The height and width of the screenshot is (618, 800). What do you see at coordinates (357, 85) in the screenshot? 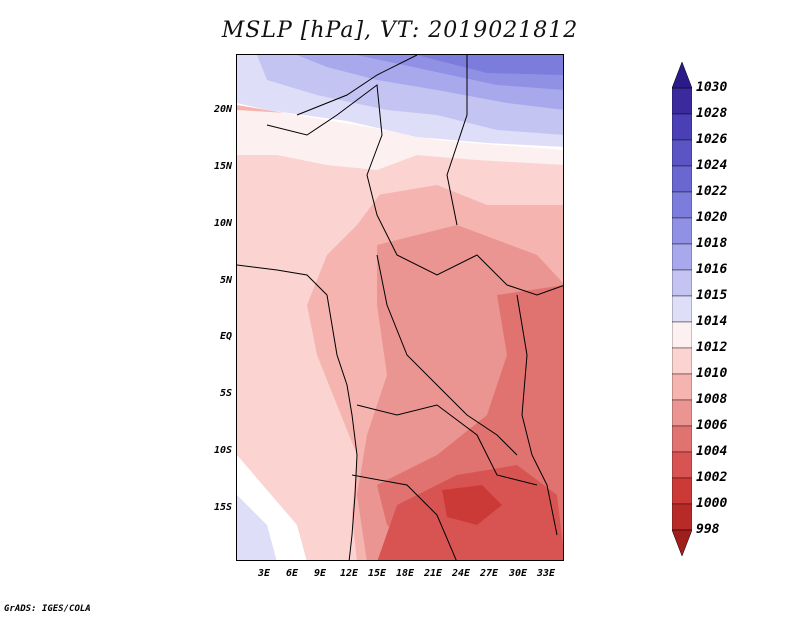
I see `border-north` at bounding box center [357, 85].